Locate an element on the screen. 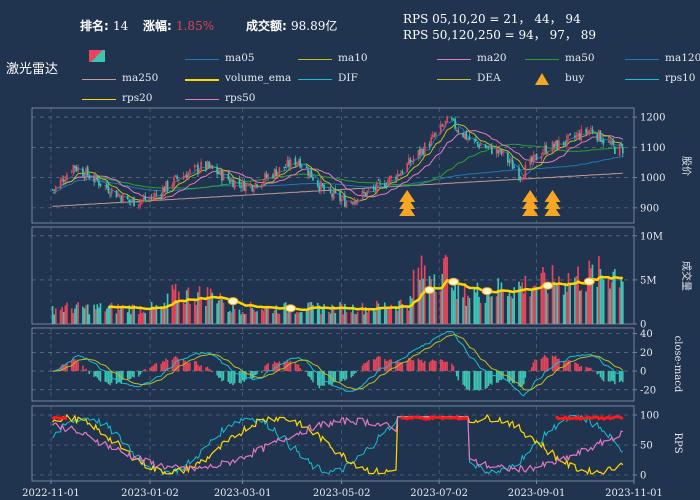 Image resolution: width=700 pixels, height=500 pixels. y-tick-label: 900 is located at coordinates (649, 208).